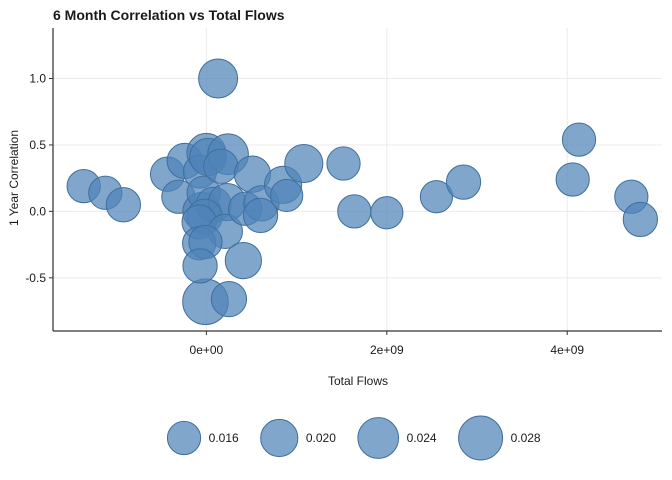  I want to click on chart-title: 6 Month Correlation vs Total Flows, so click(169, 15).